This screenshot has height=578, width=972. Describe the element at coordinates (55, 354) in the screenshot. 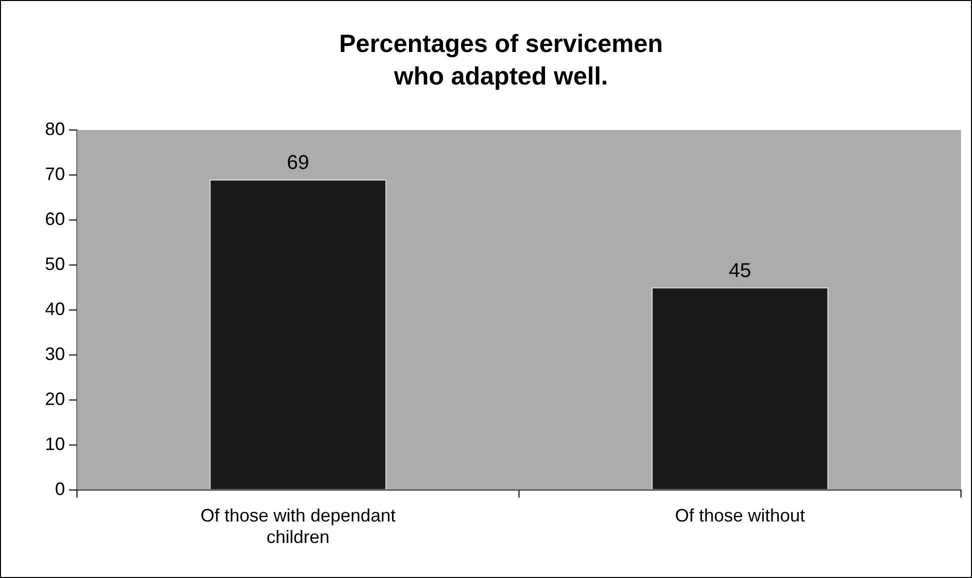

I see `y-tick-label: 30` at that location.